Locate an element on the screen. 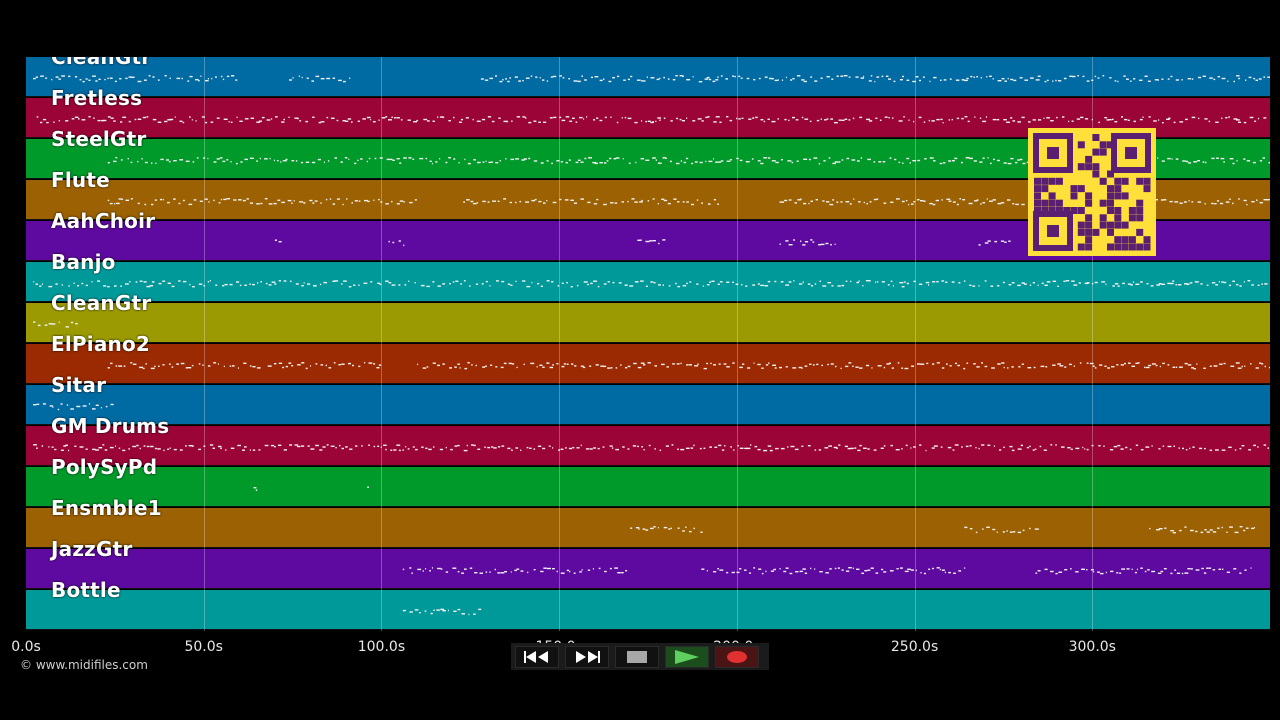  record-icon is located at coordinates (737, 656).